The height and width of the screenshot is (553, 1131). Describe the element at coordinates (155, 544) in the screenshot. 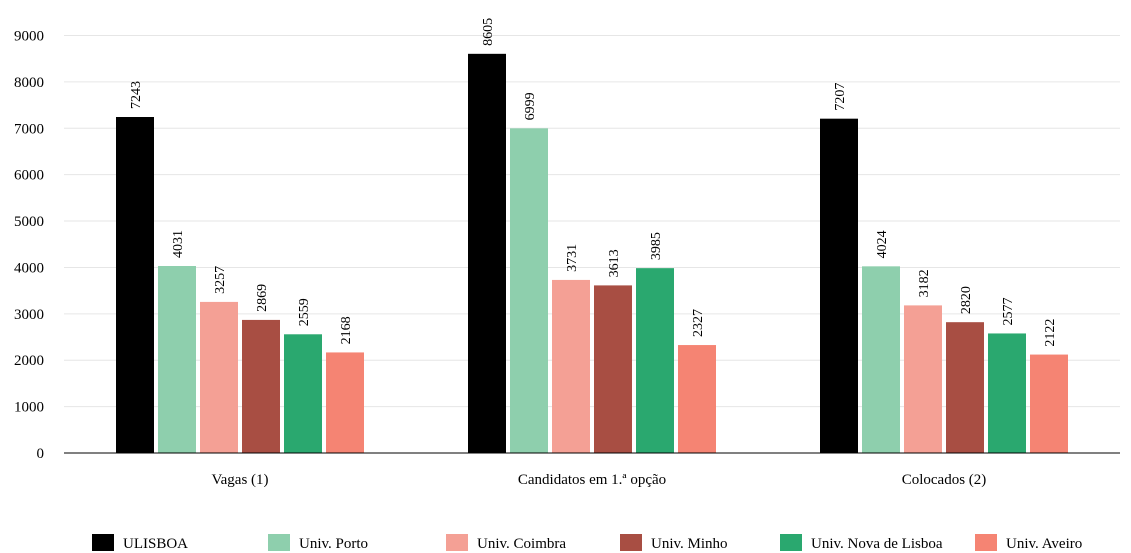

I see `legend-label: ULISBOA` at that location.